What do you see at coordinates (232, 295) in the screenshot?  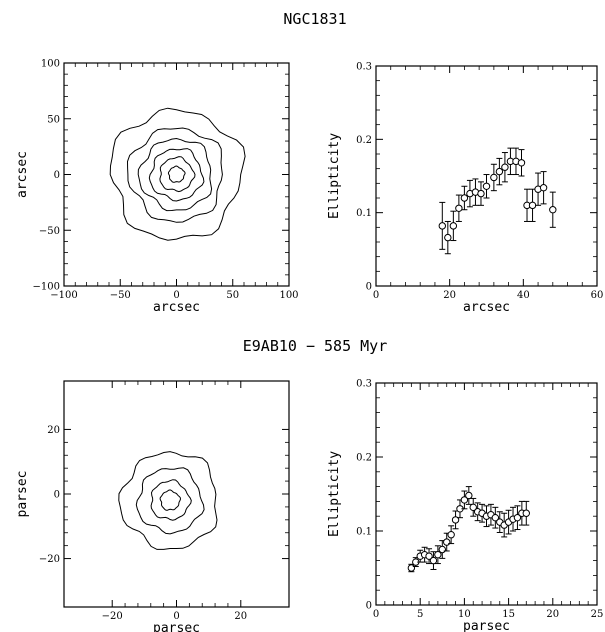 I see `x-tick-label: 50` at bounding box center [232, 295].